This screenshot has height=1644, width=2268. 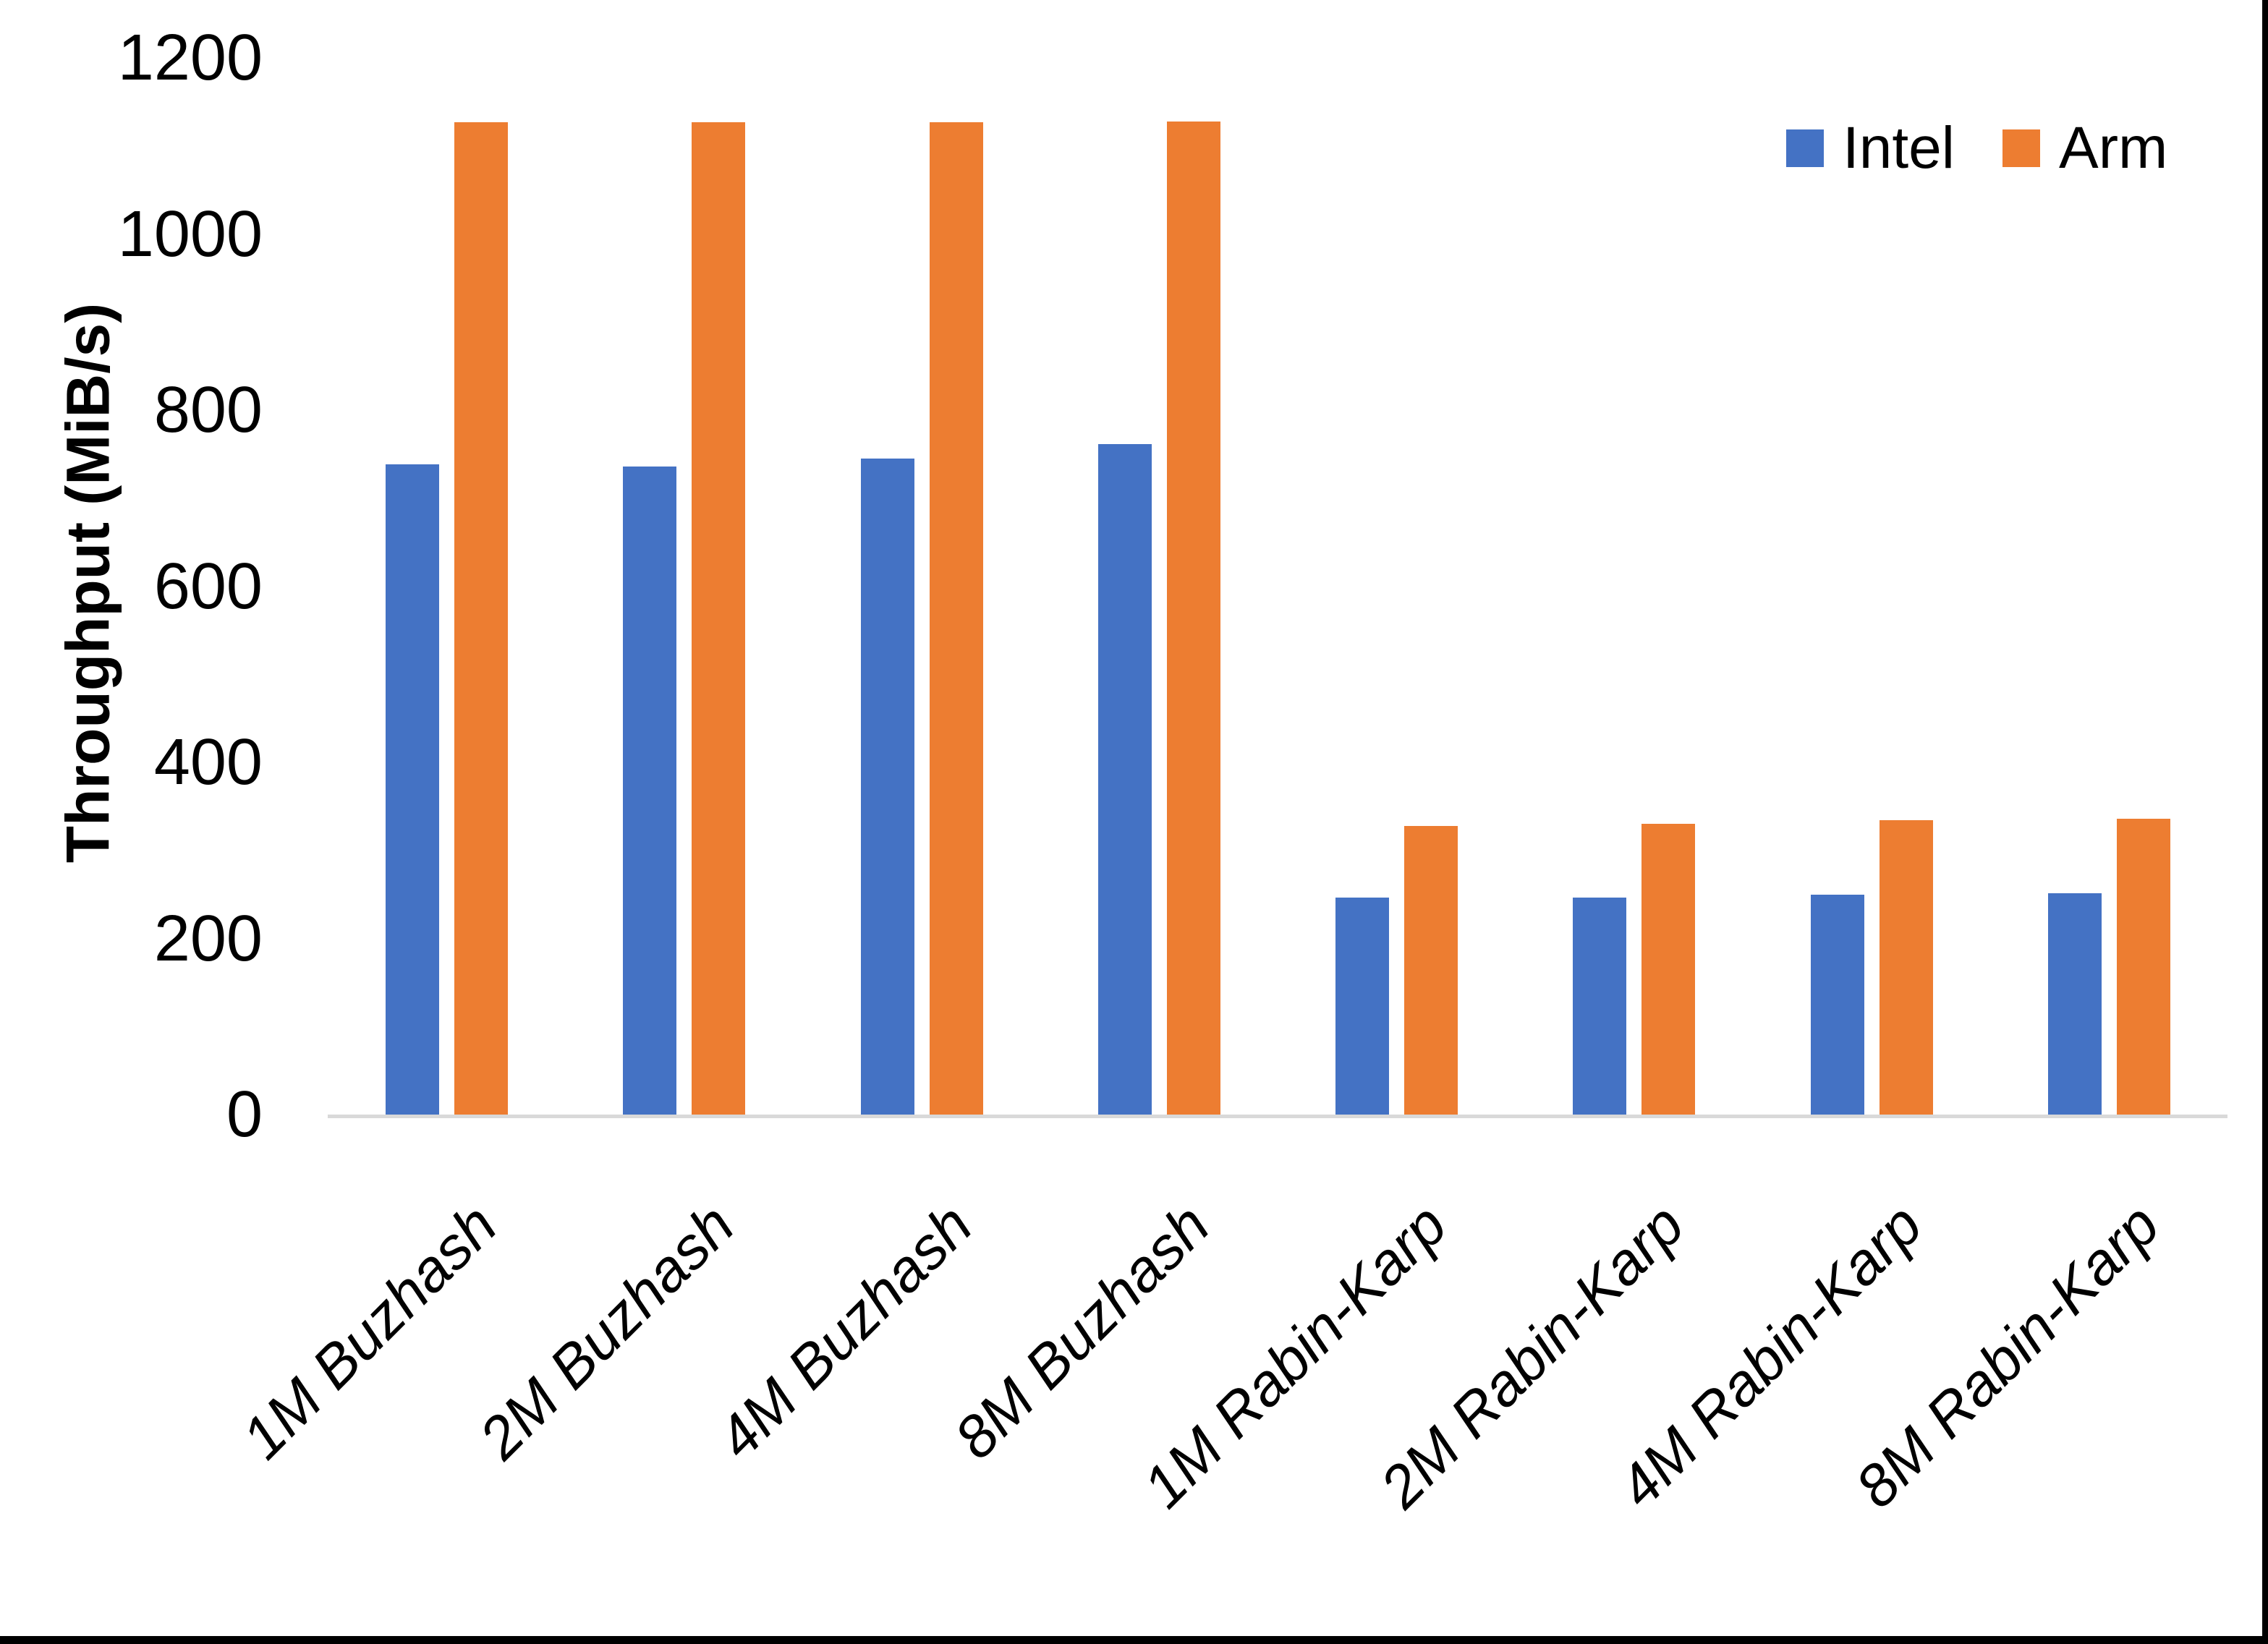 I want to click on legend-item-intel: Intel, so click(x=1871, y=148).